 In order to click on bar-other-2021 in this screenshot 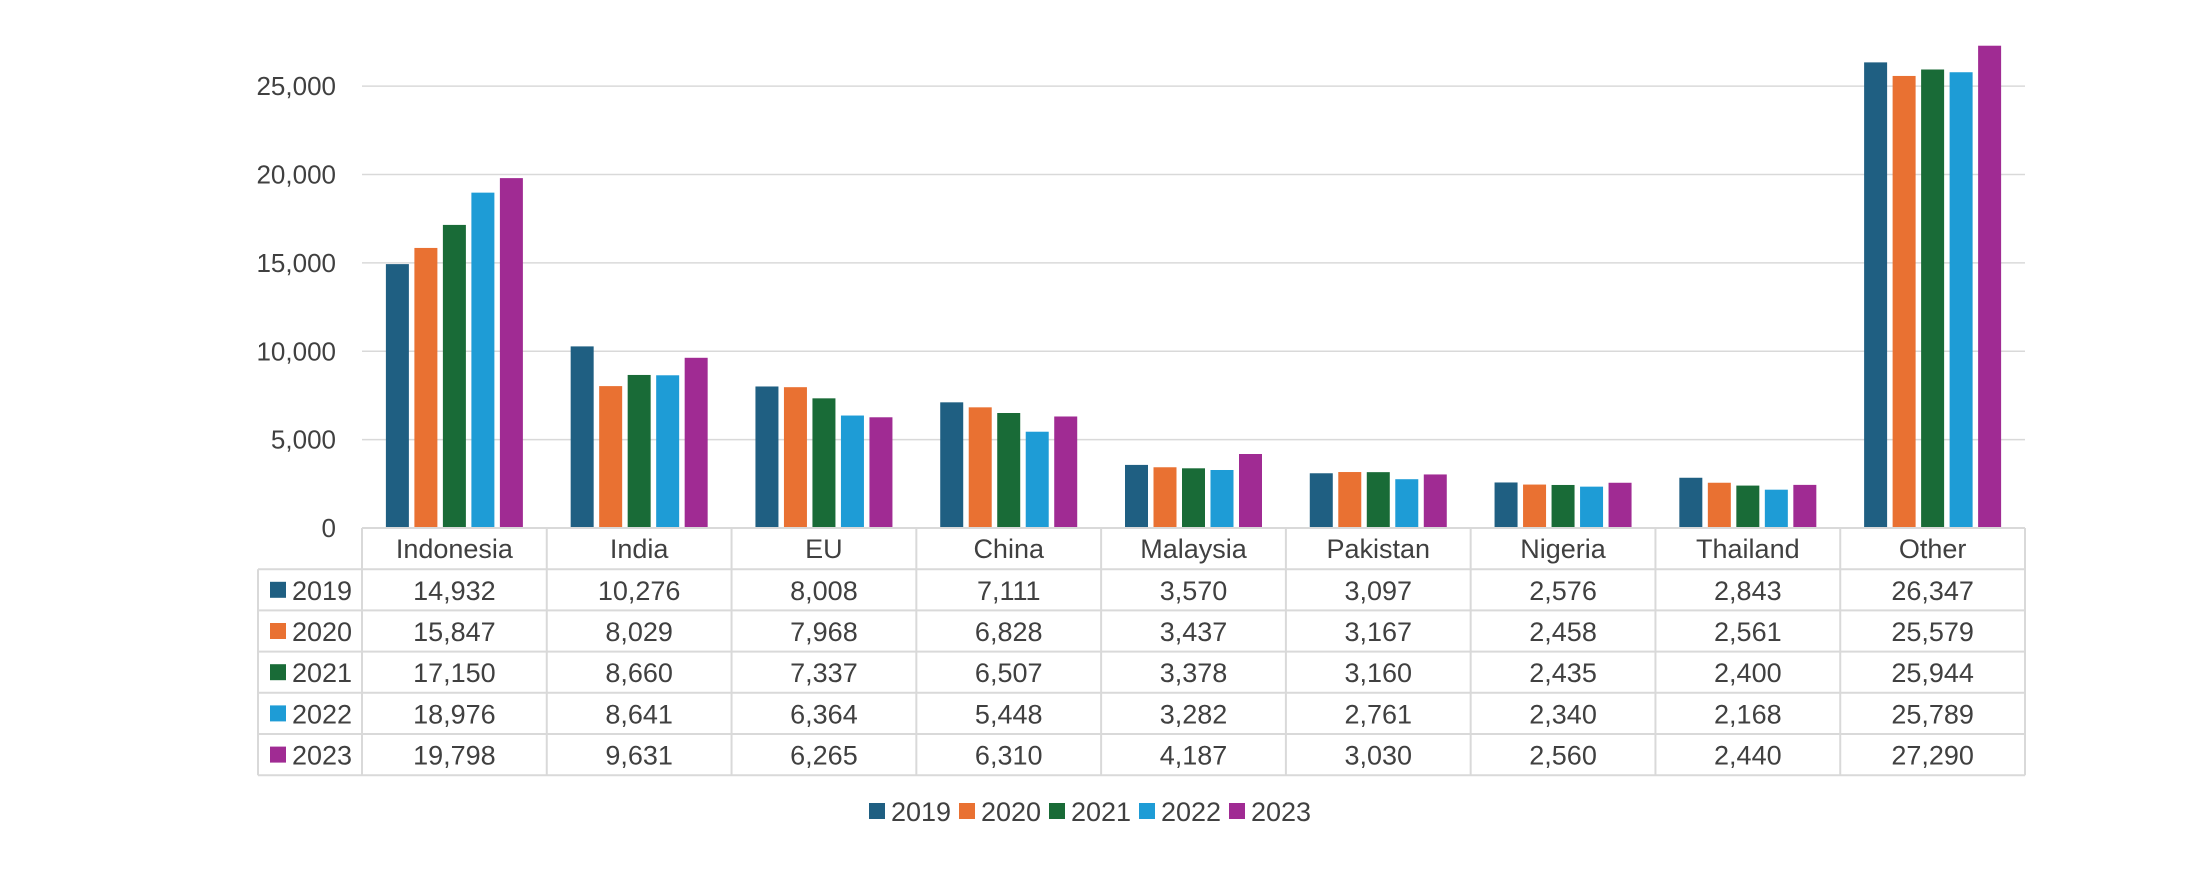, I will do `click(1933, 298)`.